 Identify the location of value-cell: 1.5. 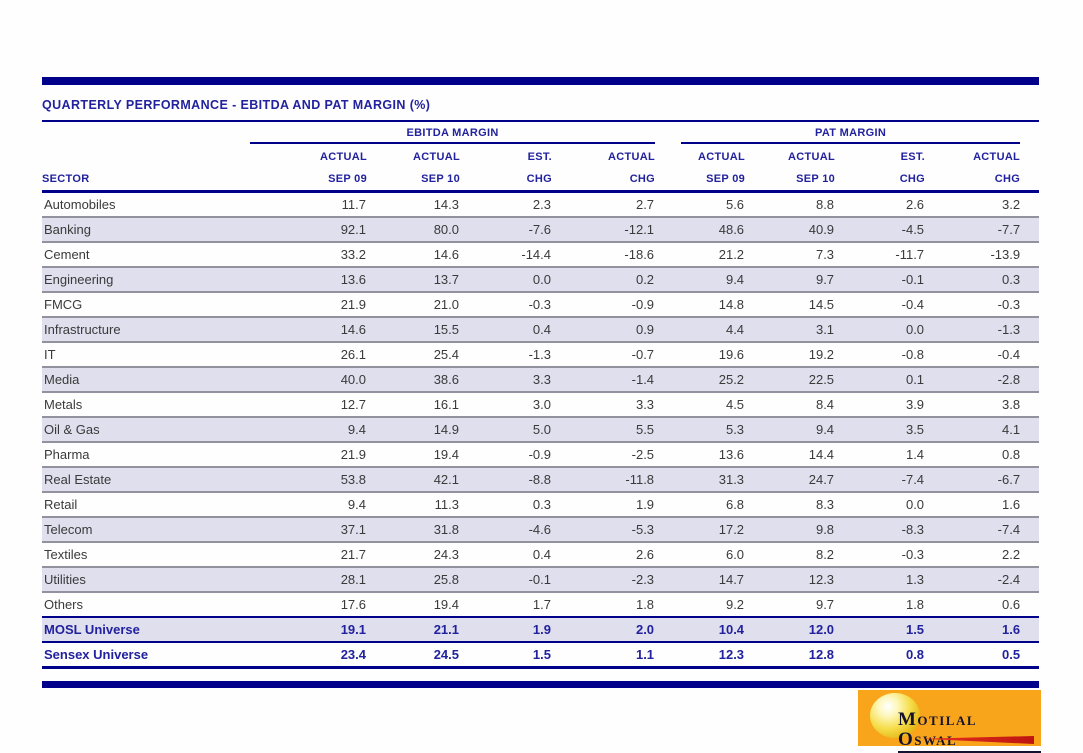
(506, 655).